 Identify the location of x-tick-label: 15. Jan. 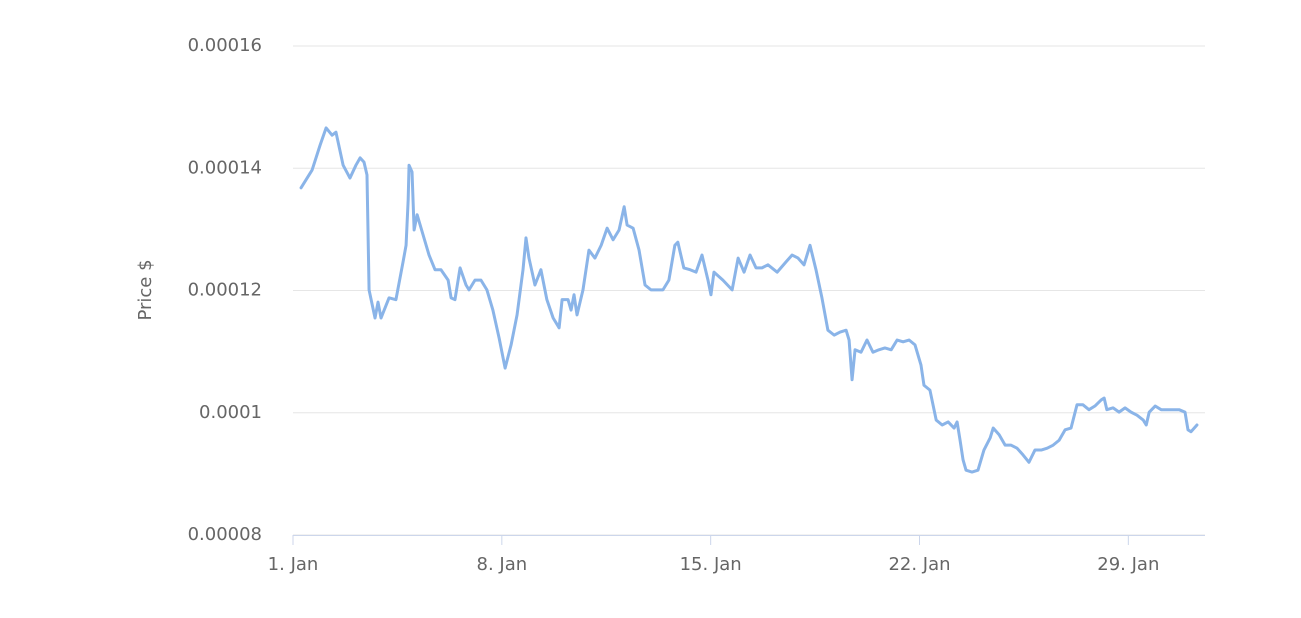
(711, 564).